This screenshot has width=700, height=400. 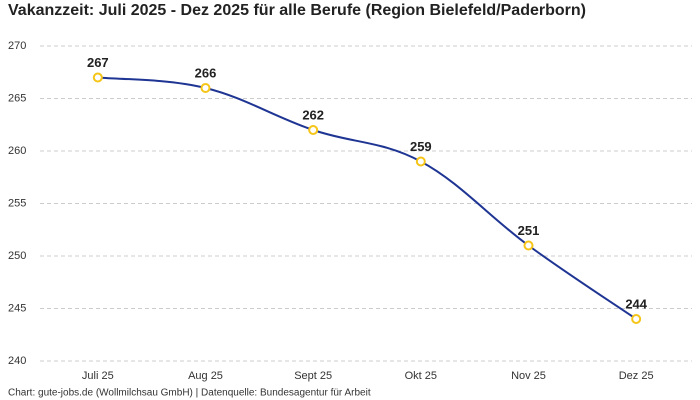 What do you see at coordinates (205, 376) in the screenshot?
I see `x-tick-label: Aug 25` at bounding box center [205, 376].